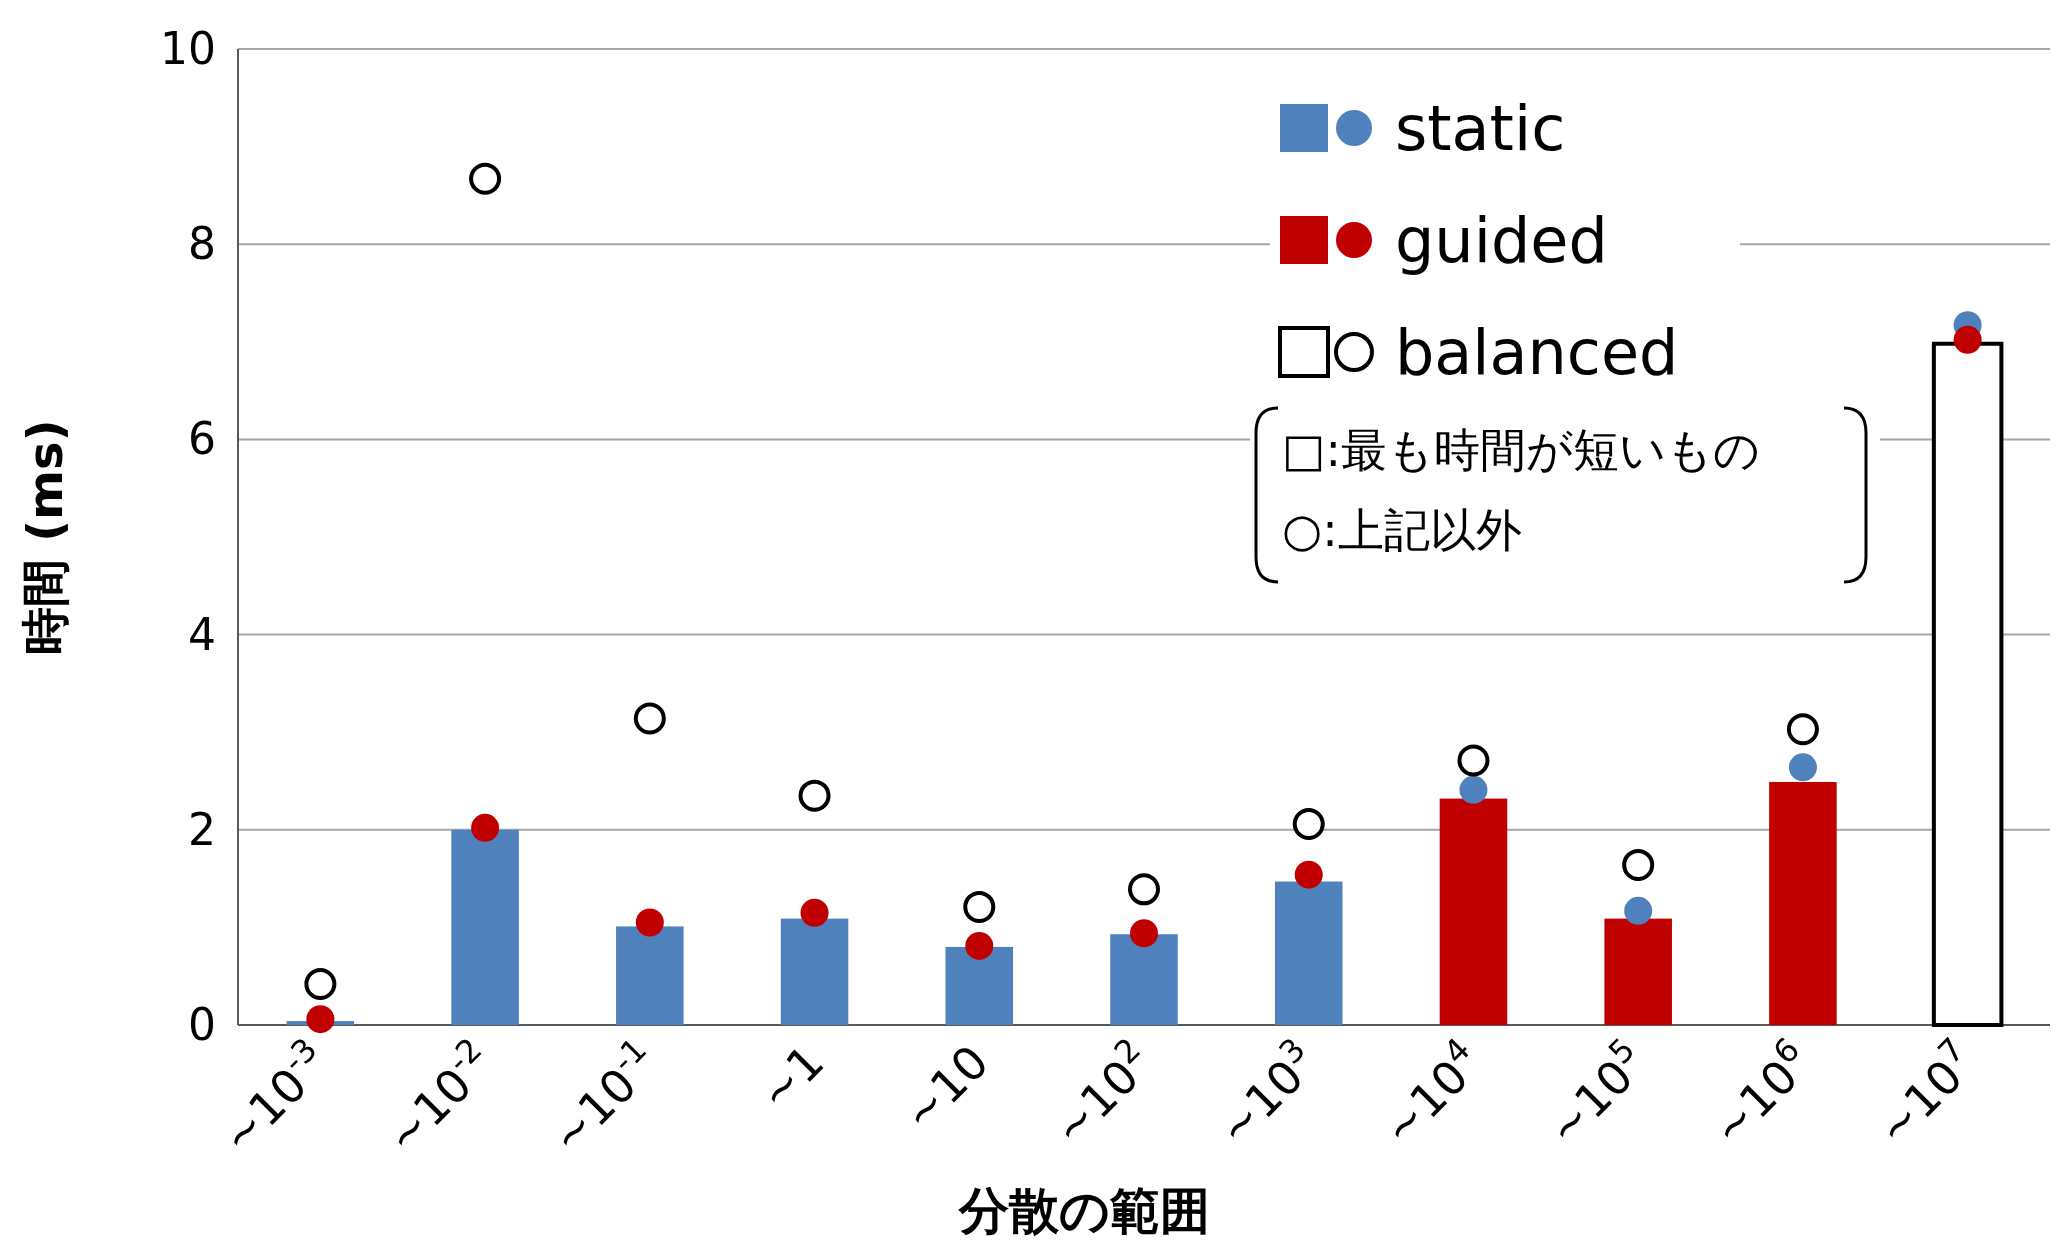 This screenshot has height=1243, width=2063. What do you see at coordinates (1480, 128) in the screenshot?
I see `legend-label: static` at bounding box center [1480, 128].